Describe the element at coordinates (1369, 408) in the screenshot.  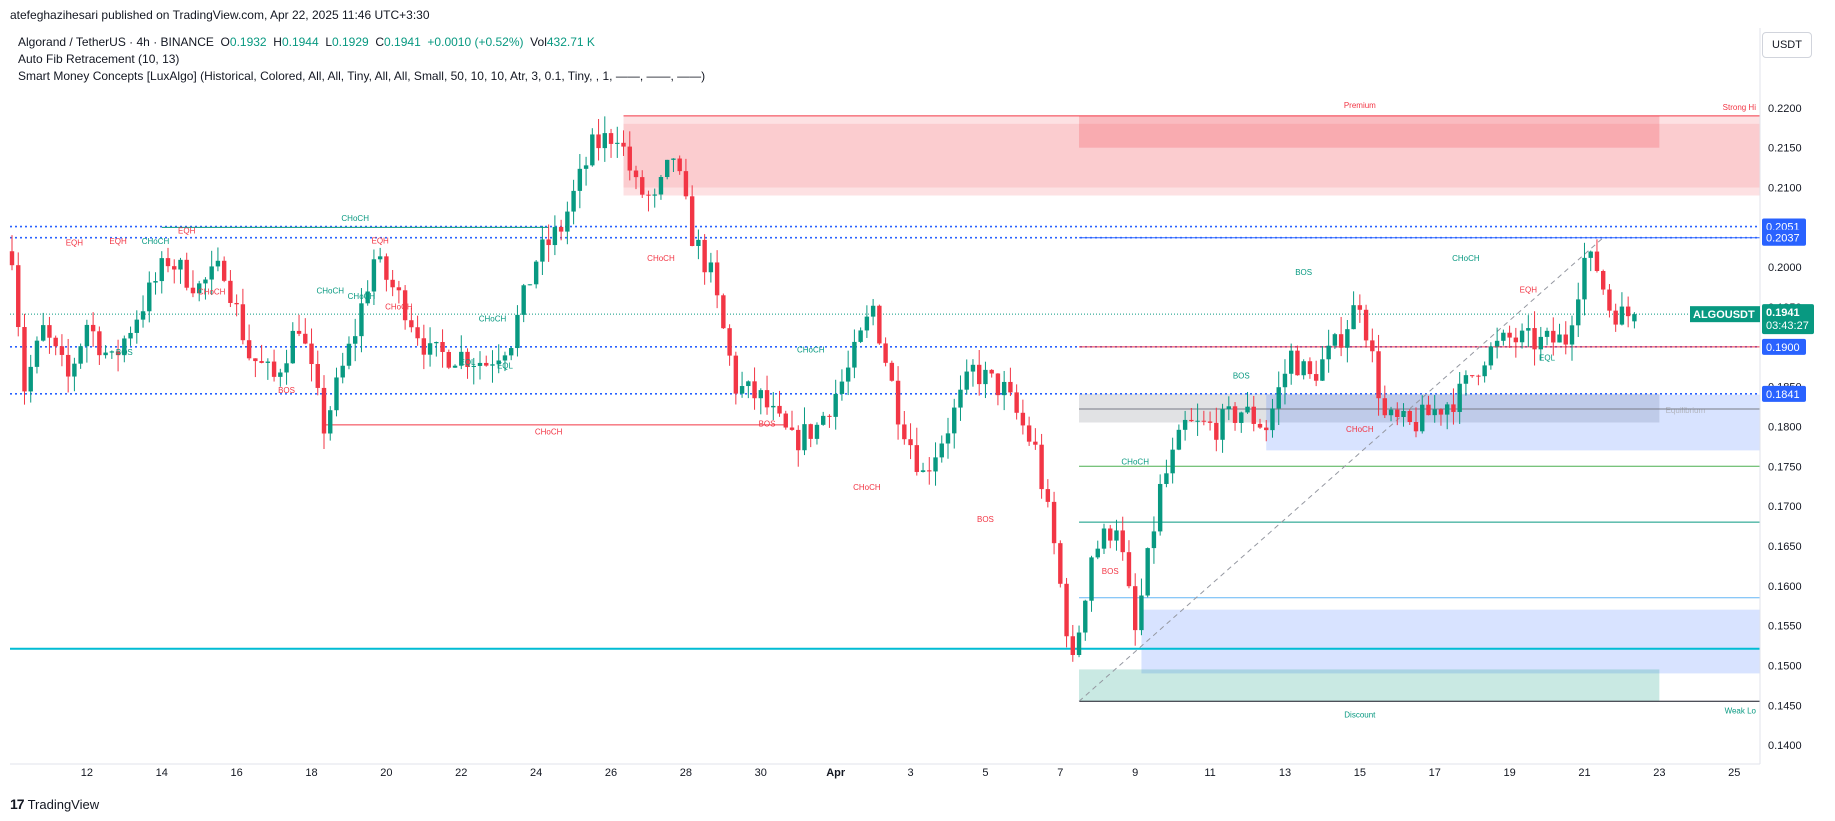
I see `equilibrium-zone` at that location.